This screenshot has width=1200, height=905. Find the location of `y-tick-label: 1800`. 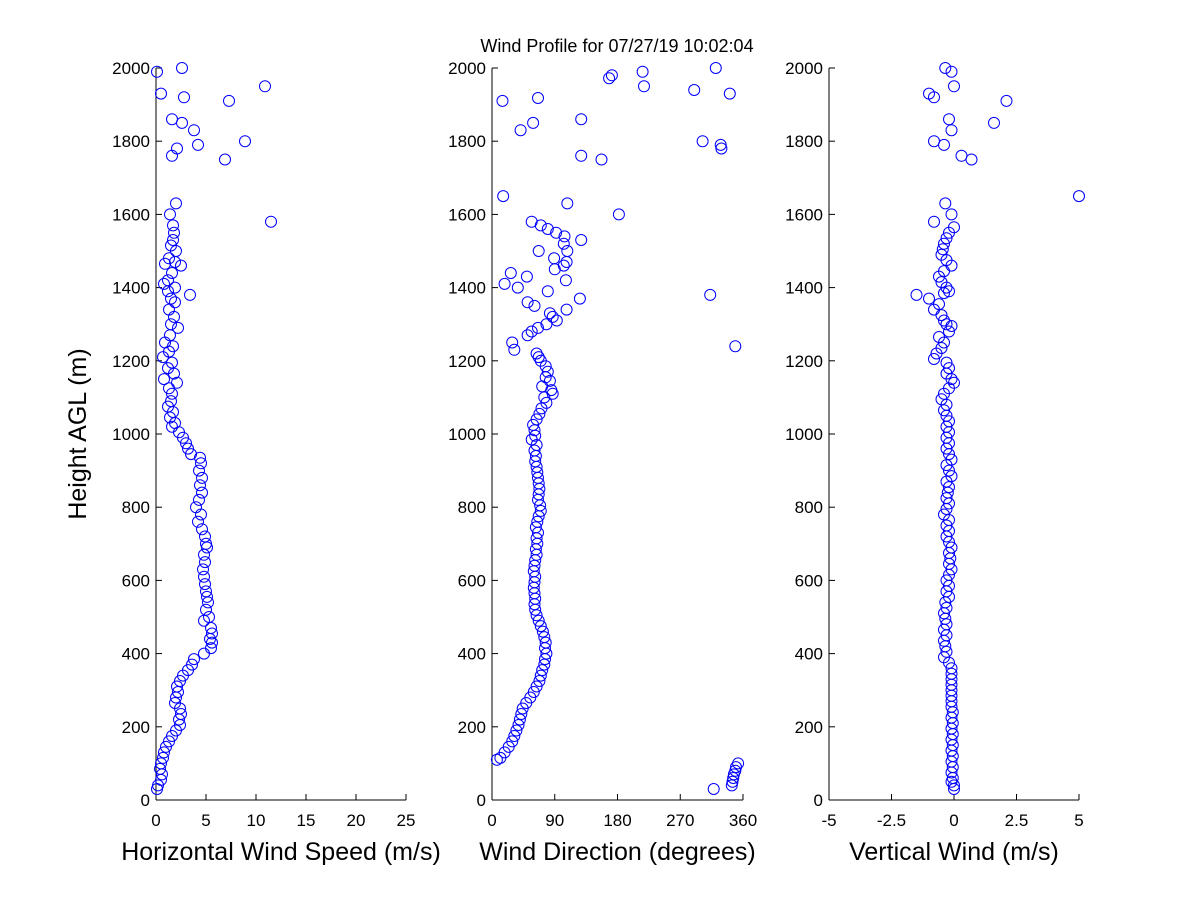

y-tick-label: 1800 is located at coordinates (467, 141).